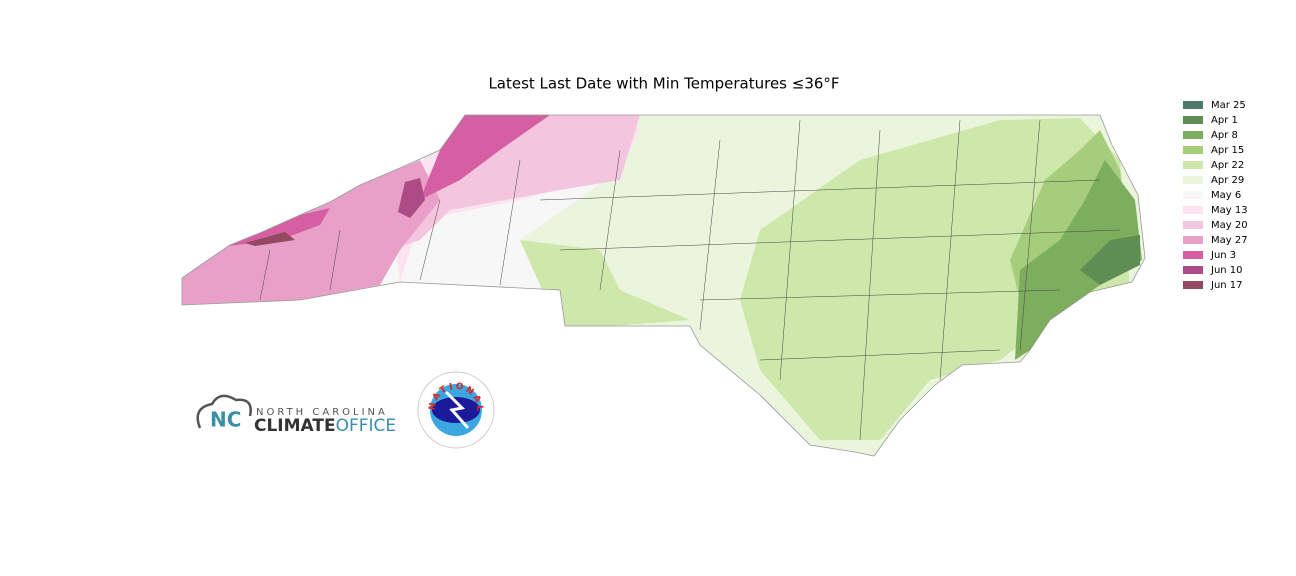  I want to click on legend-label: May 6, so click(1226, 195).